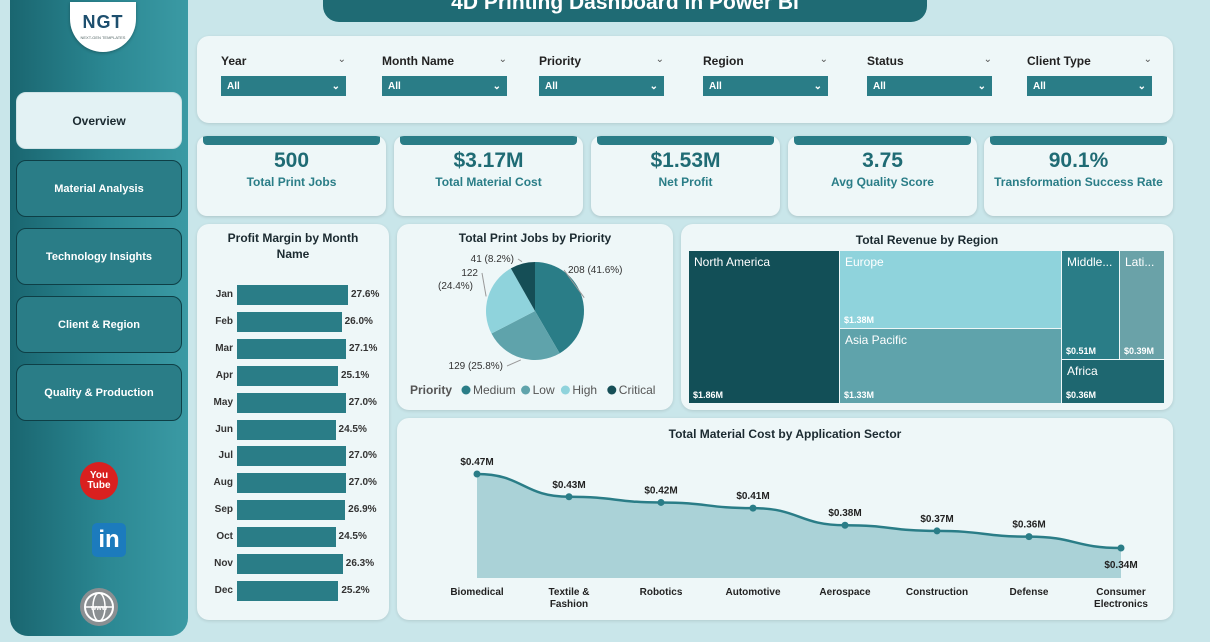 Image resolution: width=1210 pixels, height=642 pixels. What do you see at coordinates (637, 390) in the screenshot?
I see `legend-item: Critical` at bounding box center [637, 390].